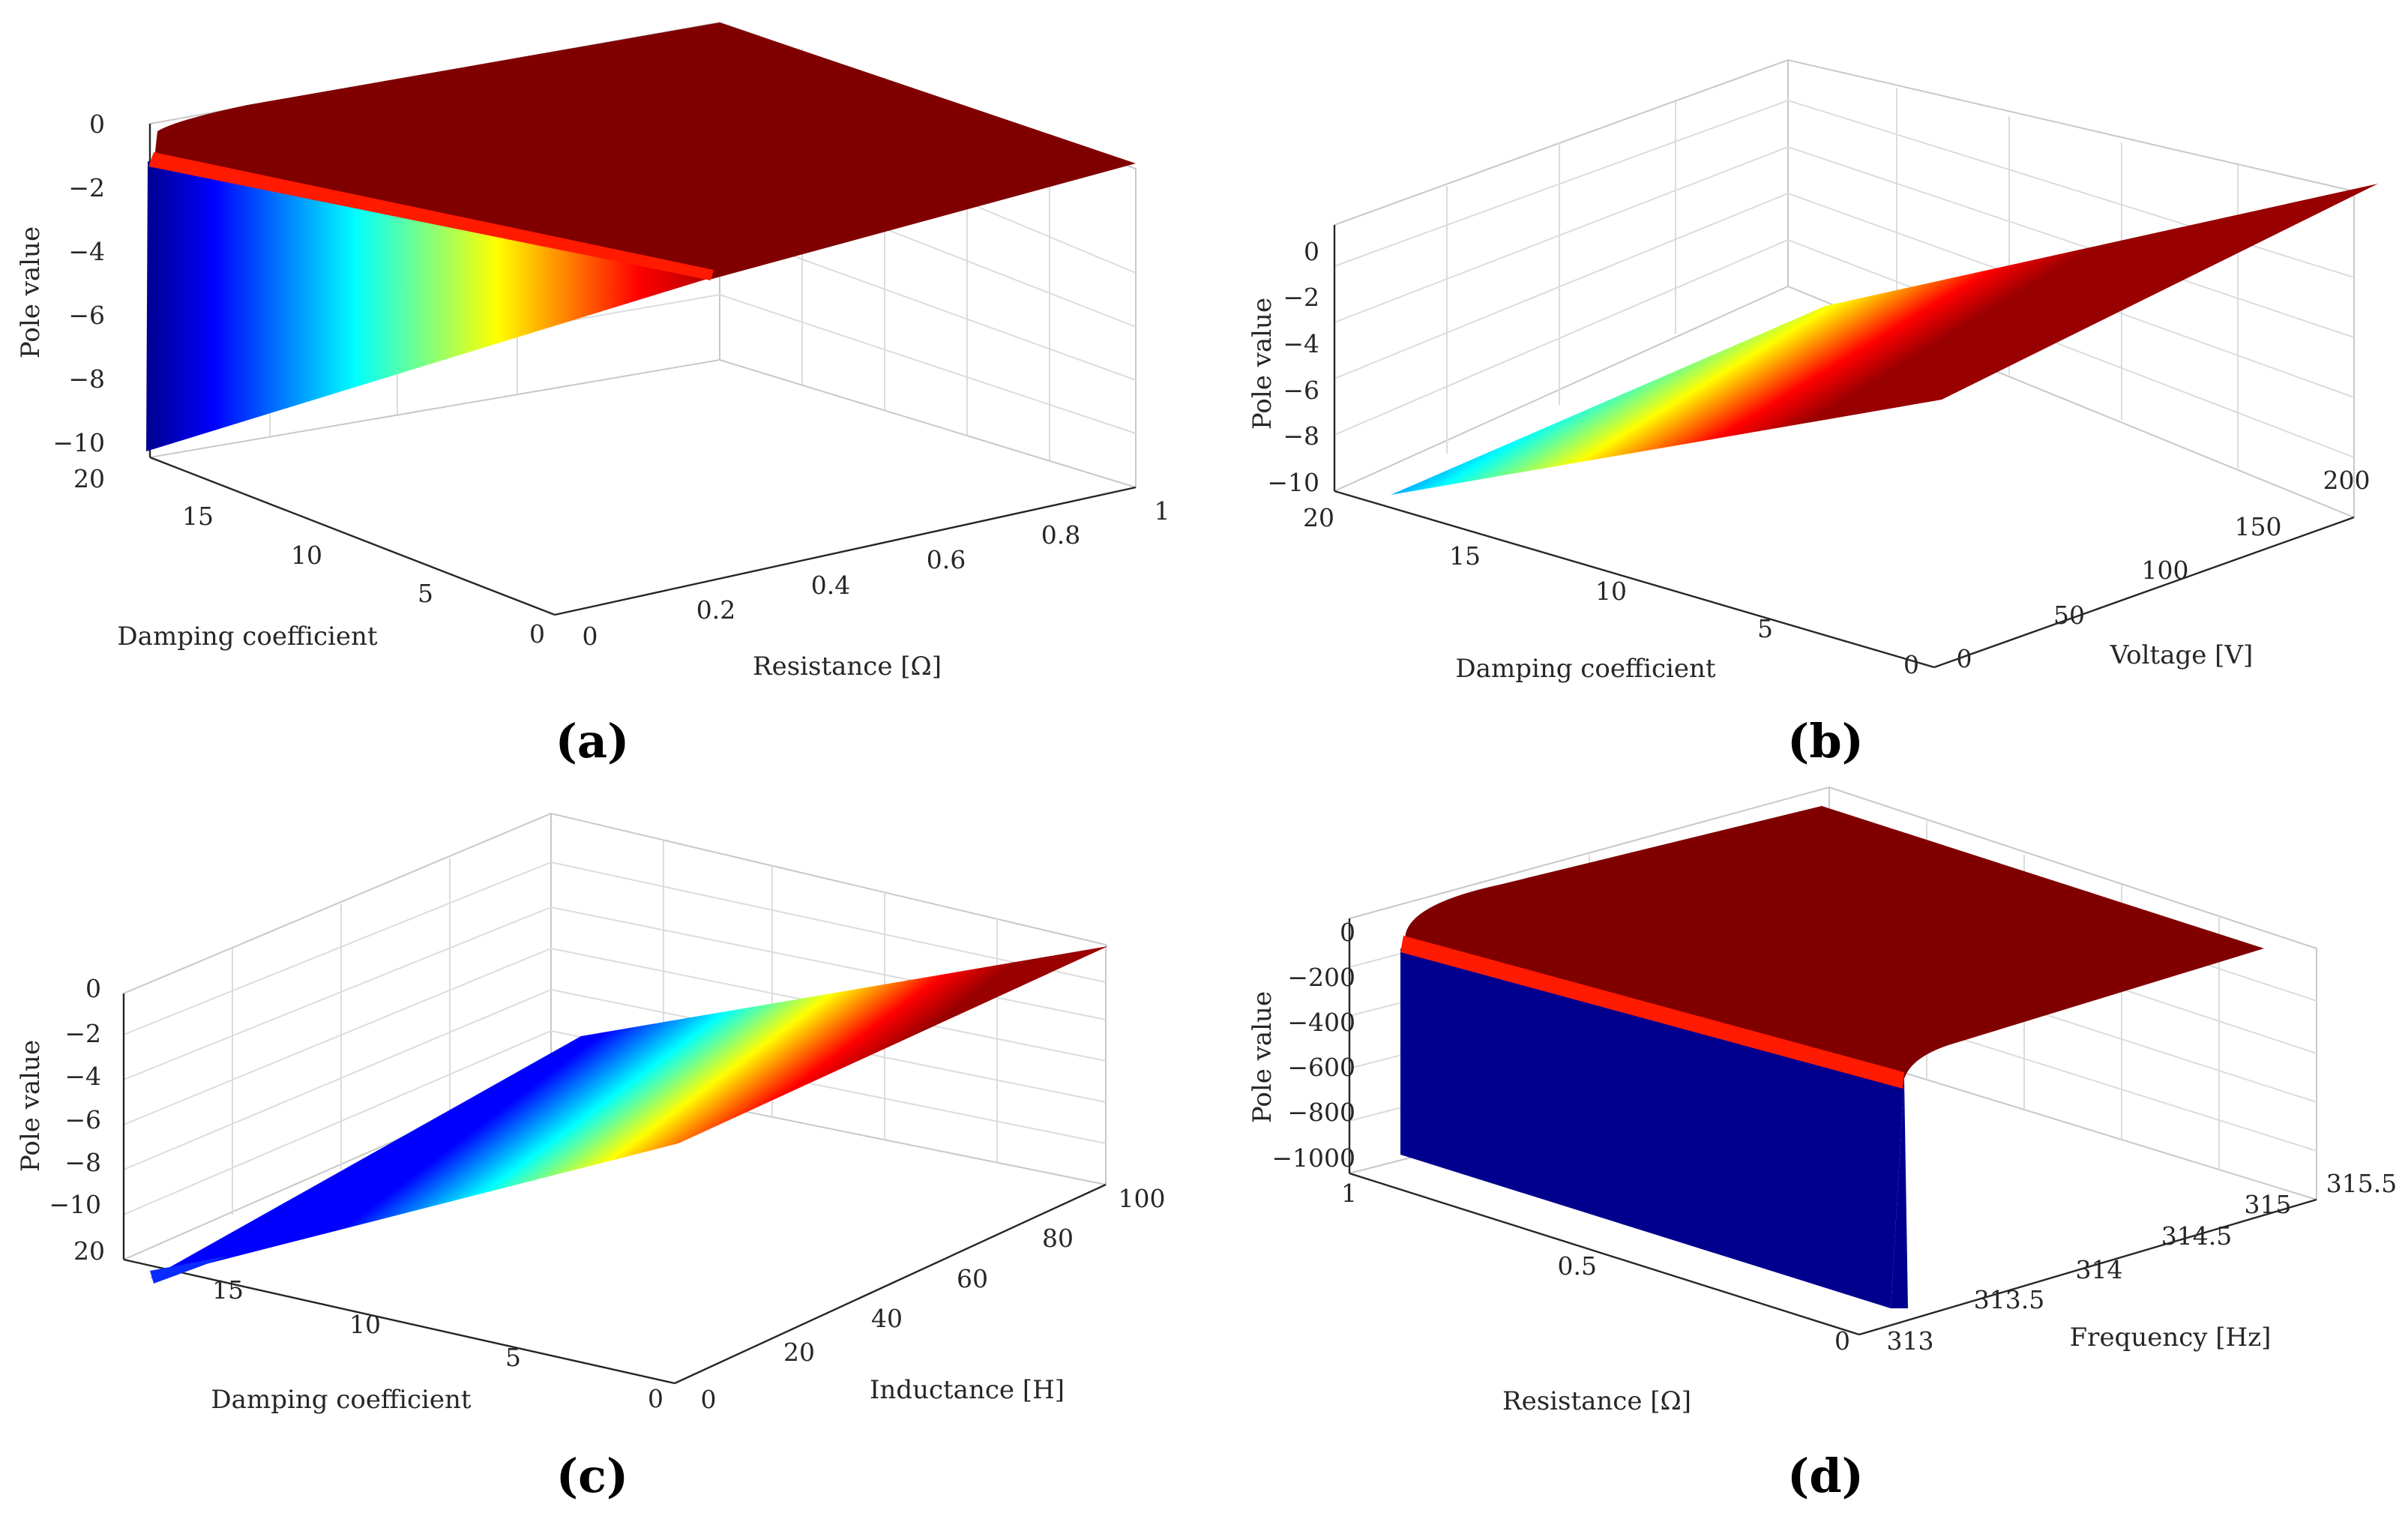 This screenshot has width=2408, height=1522. What do you see at coordinates (82, 1162) in the screenshot?
I see `panel-c-z-tick: −8` at bounding box center [82, 1162].